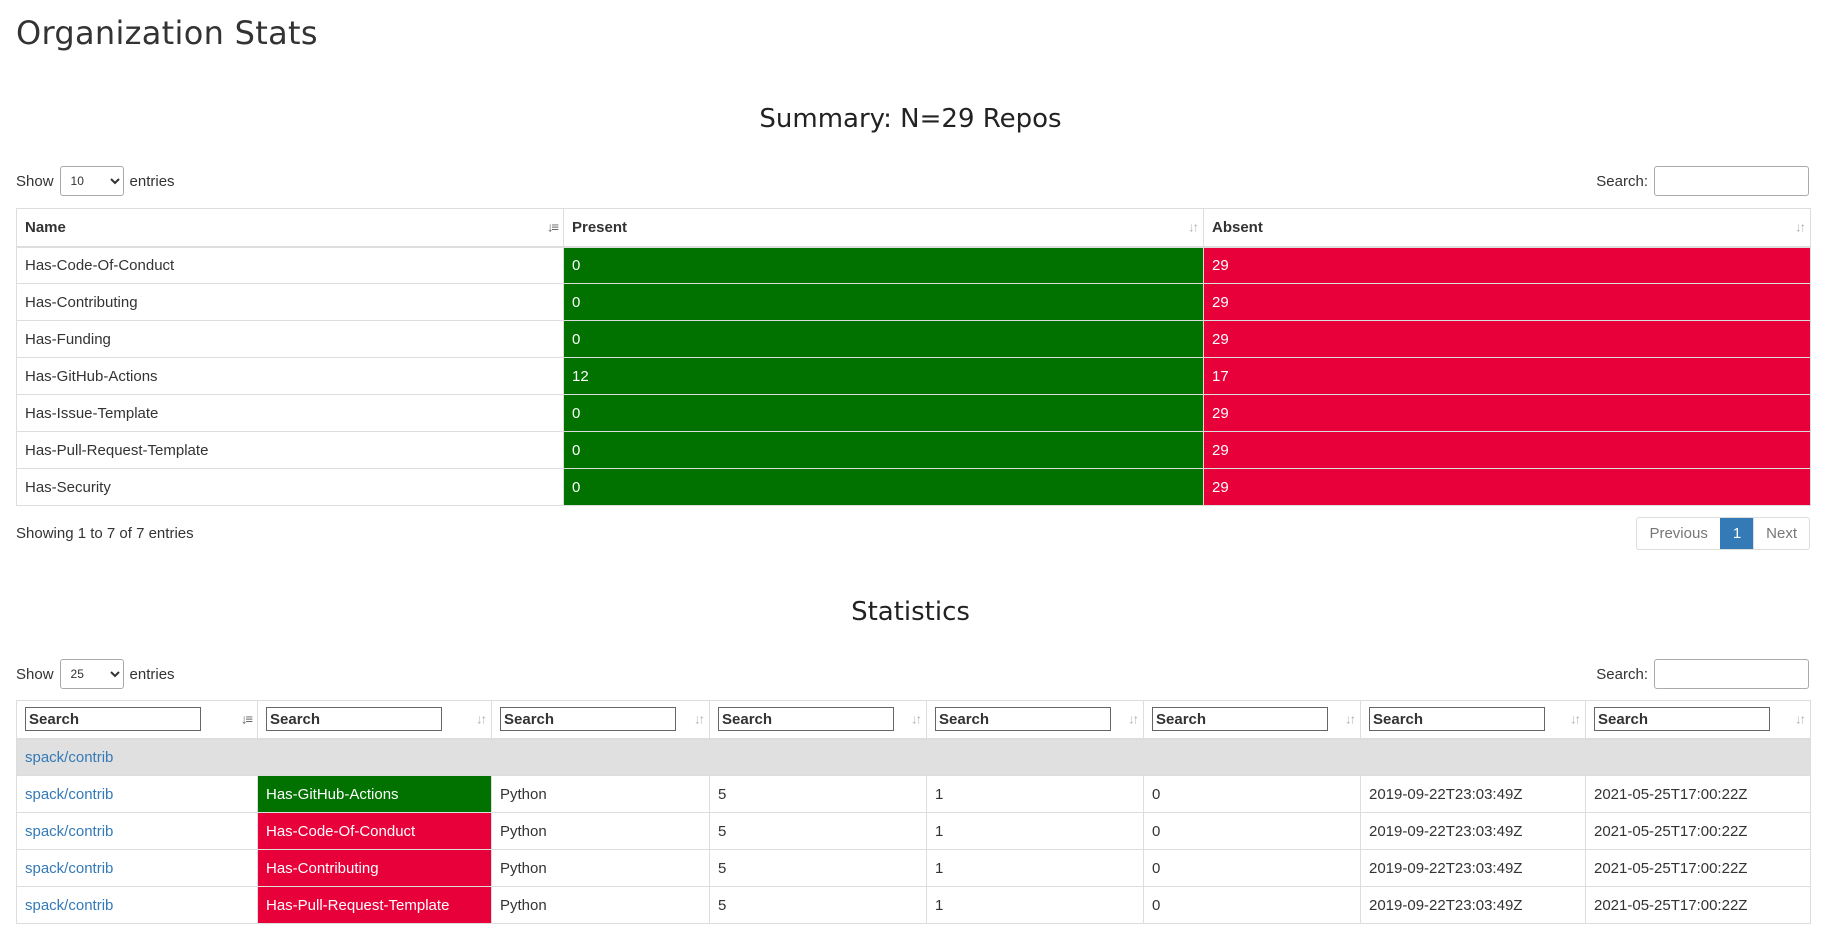 This screenshot has height=927, width=1821. Describe the element at coordinates (290, 302) in the screenshot. I see `row-name: Has-Contributing` at that location.